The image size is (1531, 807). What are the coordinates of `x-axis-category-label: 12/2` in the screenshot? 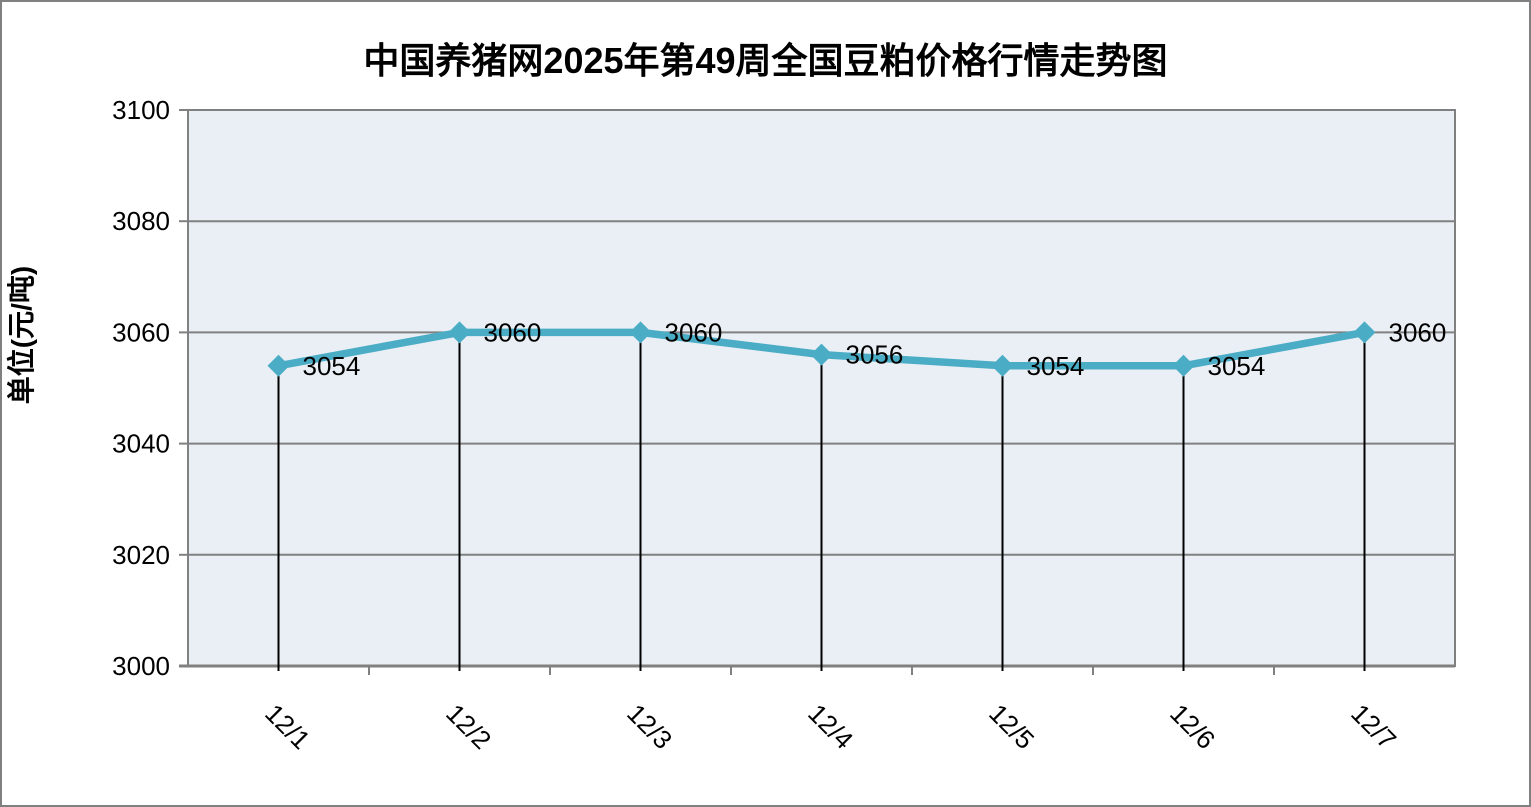 It's located at (468, 726).